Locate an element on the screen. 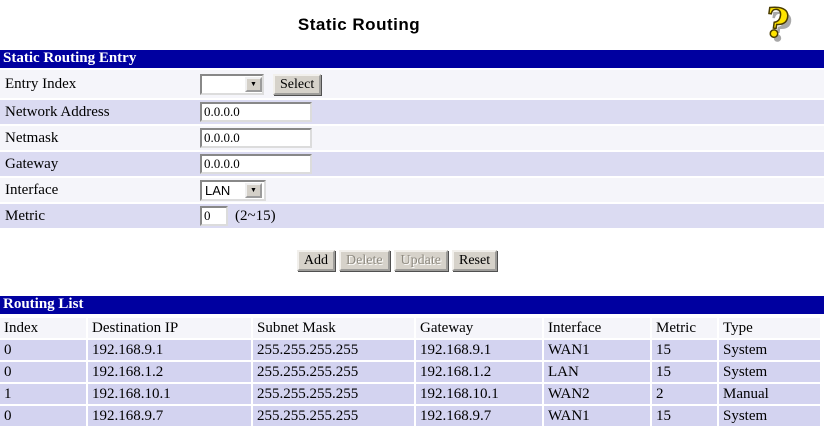 This screenshot has height=443, width=824. metric-label: Metric is located at coordinates (25, 215).